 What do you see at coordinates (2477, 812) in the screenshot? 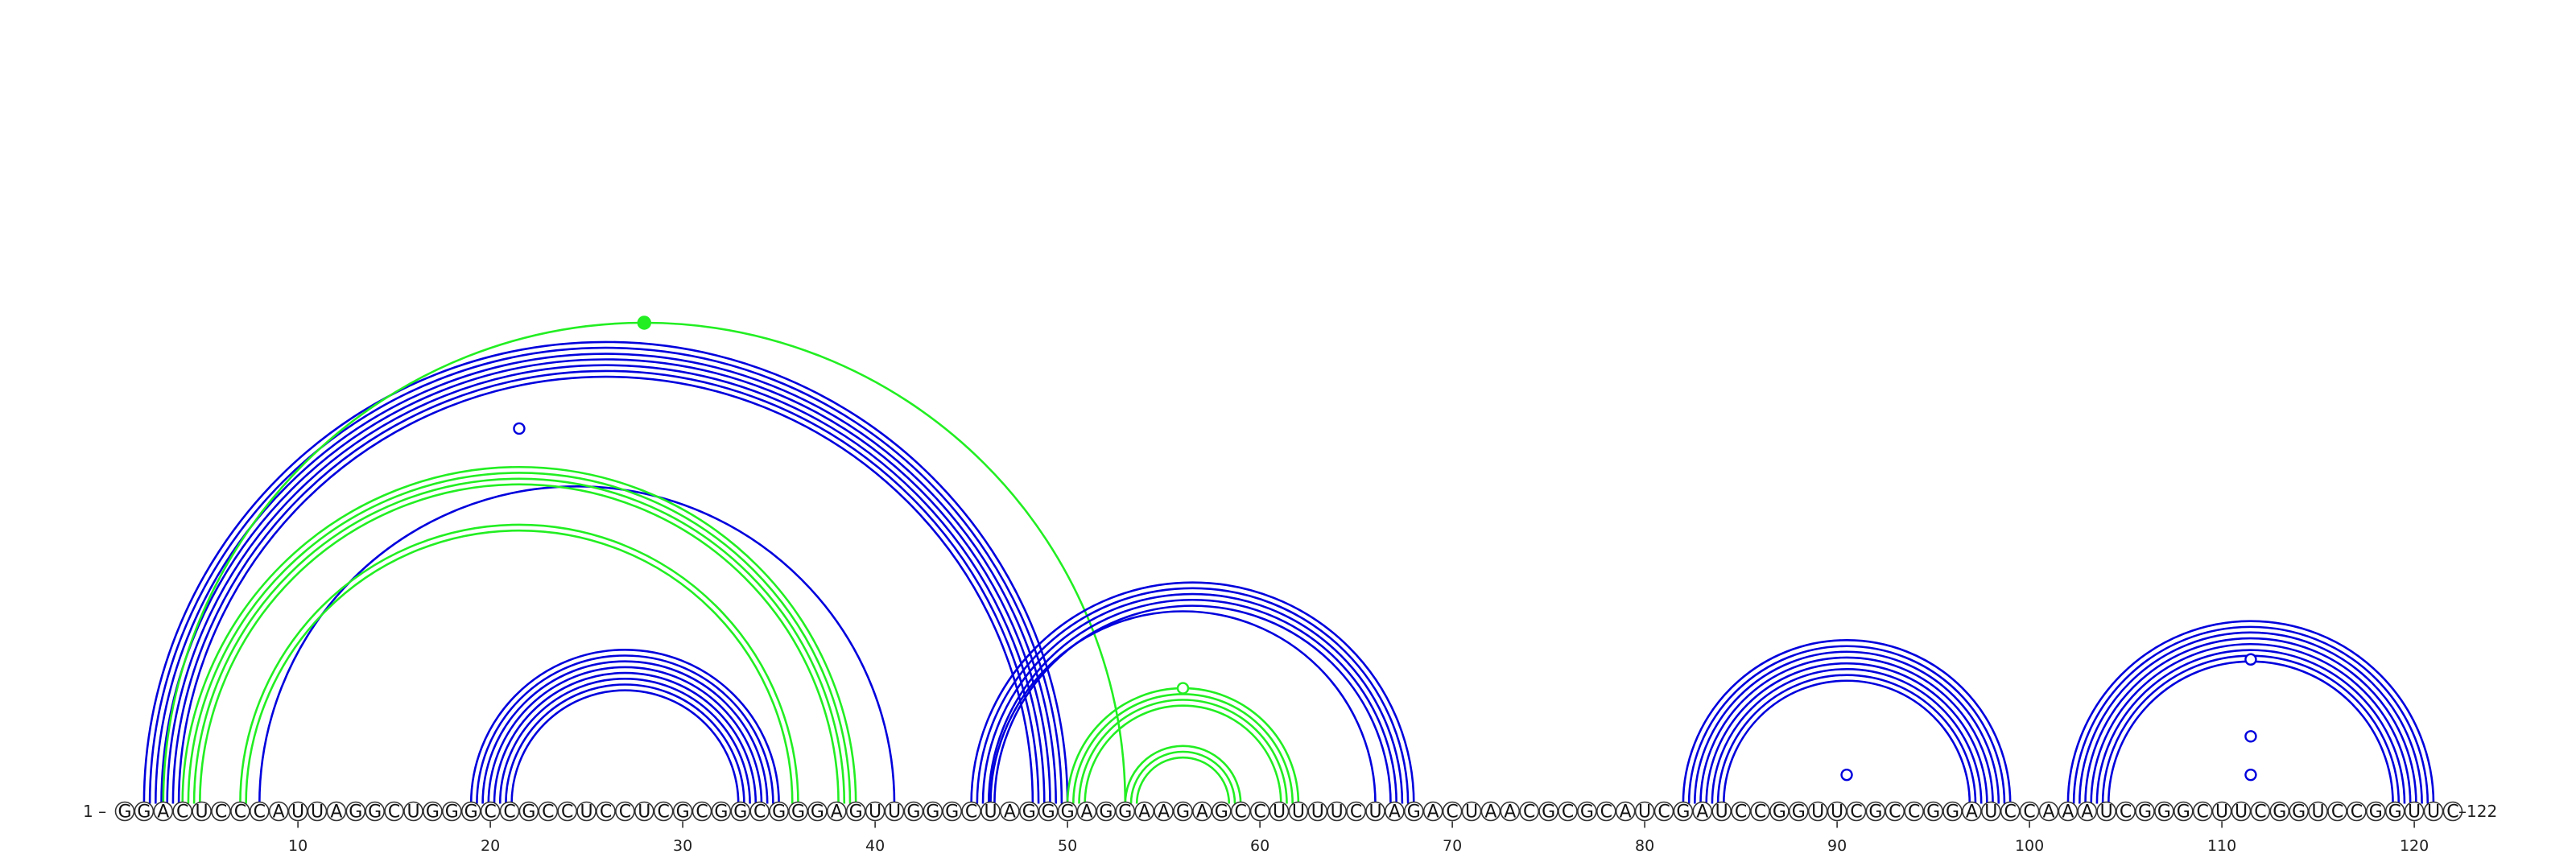
I see `sequence-end-label: –122` at bounding box center [2477, 812].